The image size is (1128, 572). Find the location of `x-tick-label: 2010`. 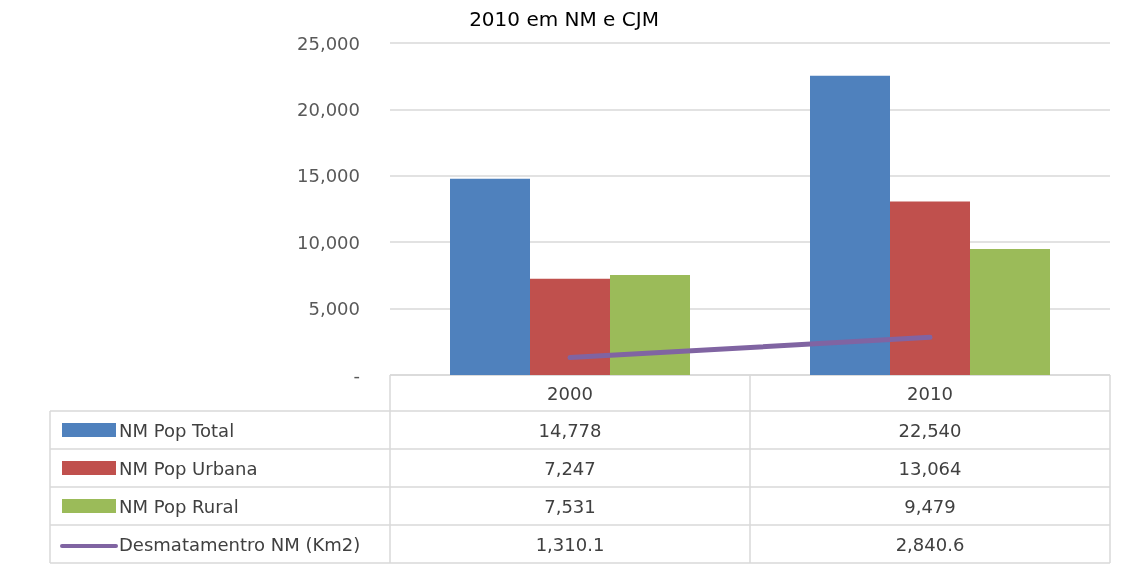

x-tick-label: 2010 is located at coordinates (930, 393).